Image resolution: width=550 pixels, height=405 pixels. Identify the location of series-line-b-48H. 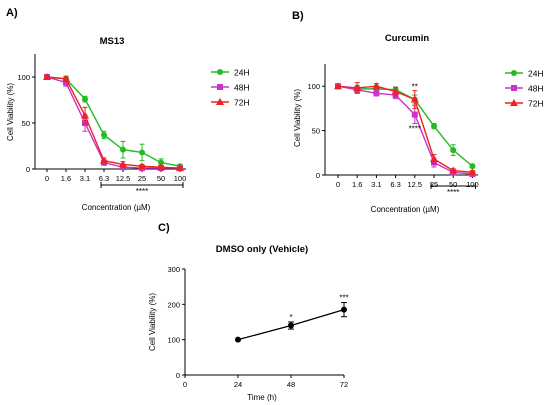
(405, 130).